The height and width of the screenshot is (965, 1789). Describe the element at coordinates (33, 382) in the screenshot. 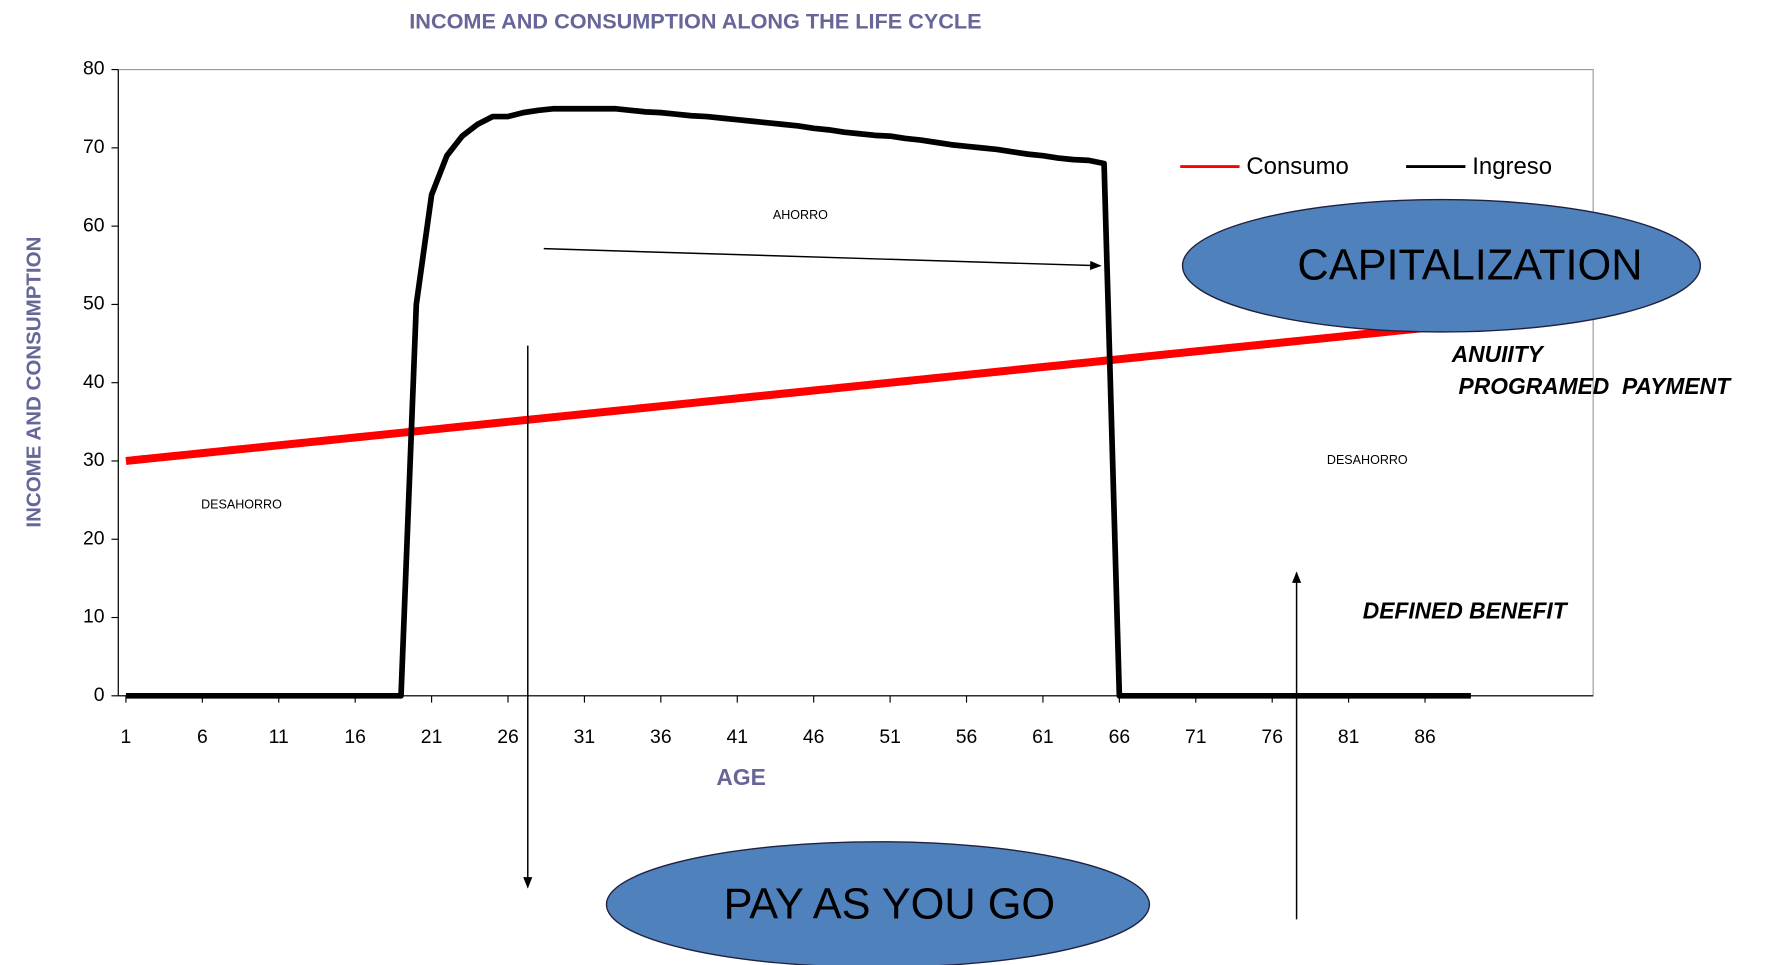

I see `y-axis-label: INCOME AND CONSUMPTION` at that location.